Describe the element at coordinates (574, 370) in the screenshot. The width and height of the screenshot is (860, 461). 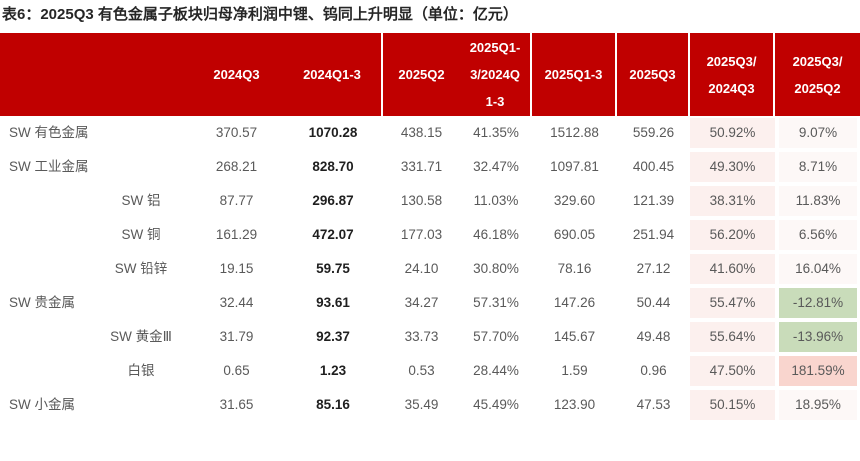
I see `cell: 1.59` at that location.